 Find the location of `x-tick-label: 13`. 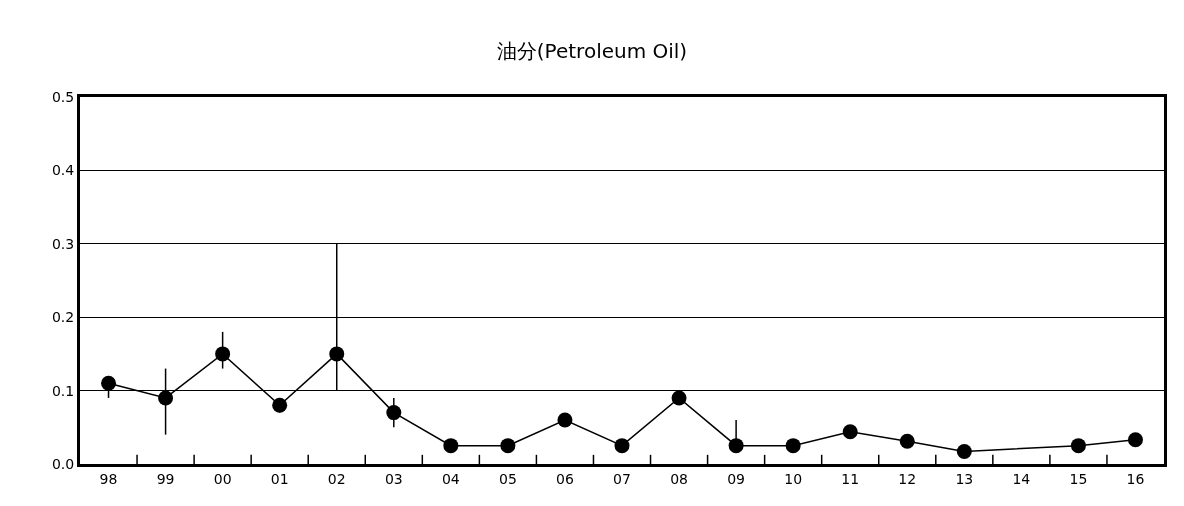

x-tick-label: 13 is located at coordinates (964, 478).